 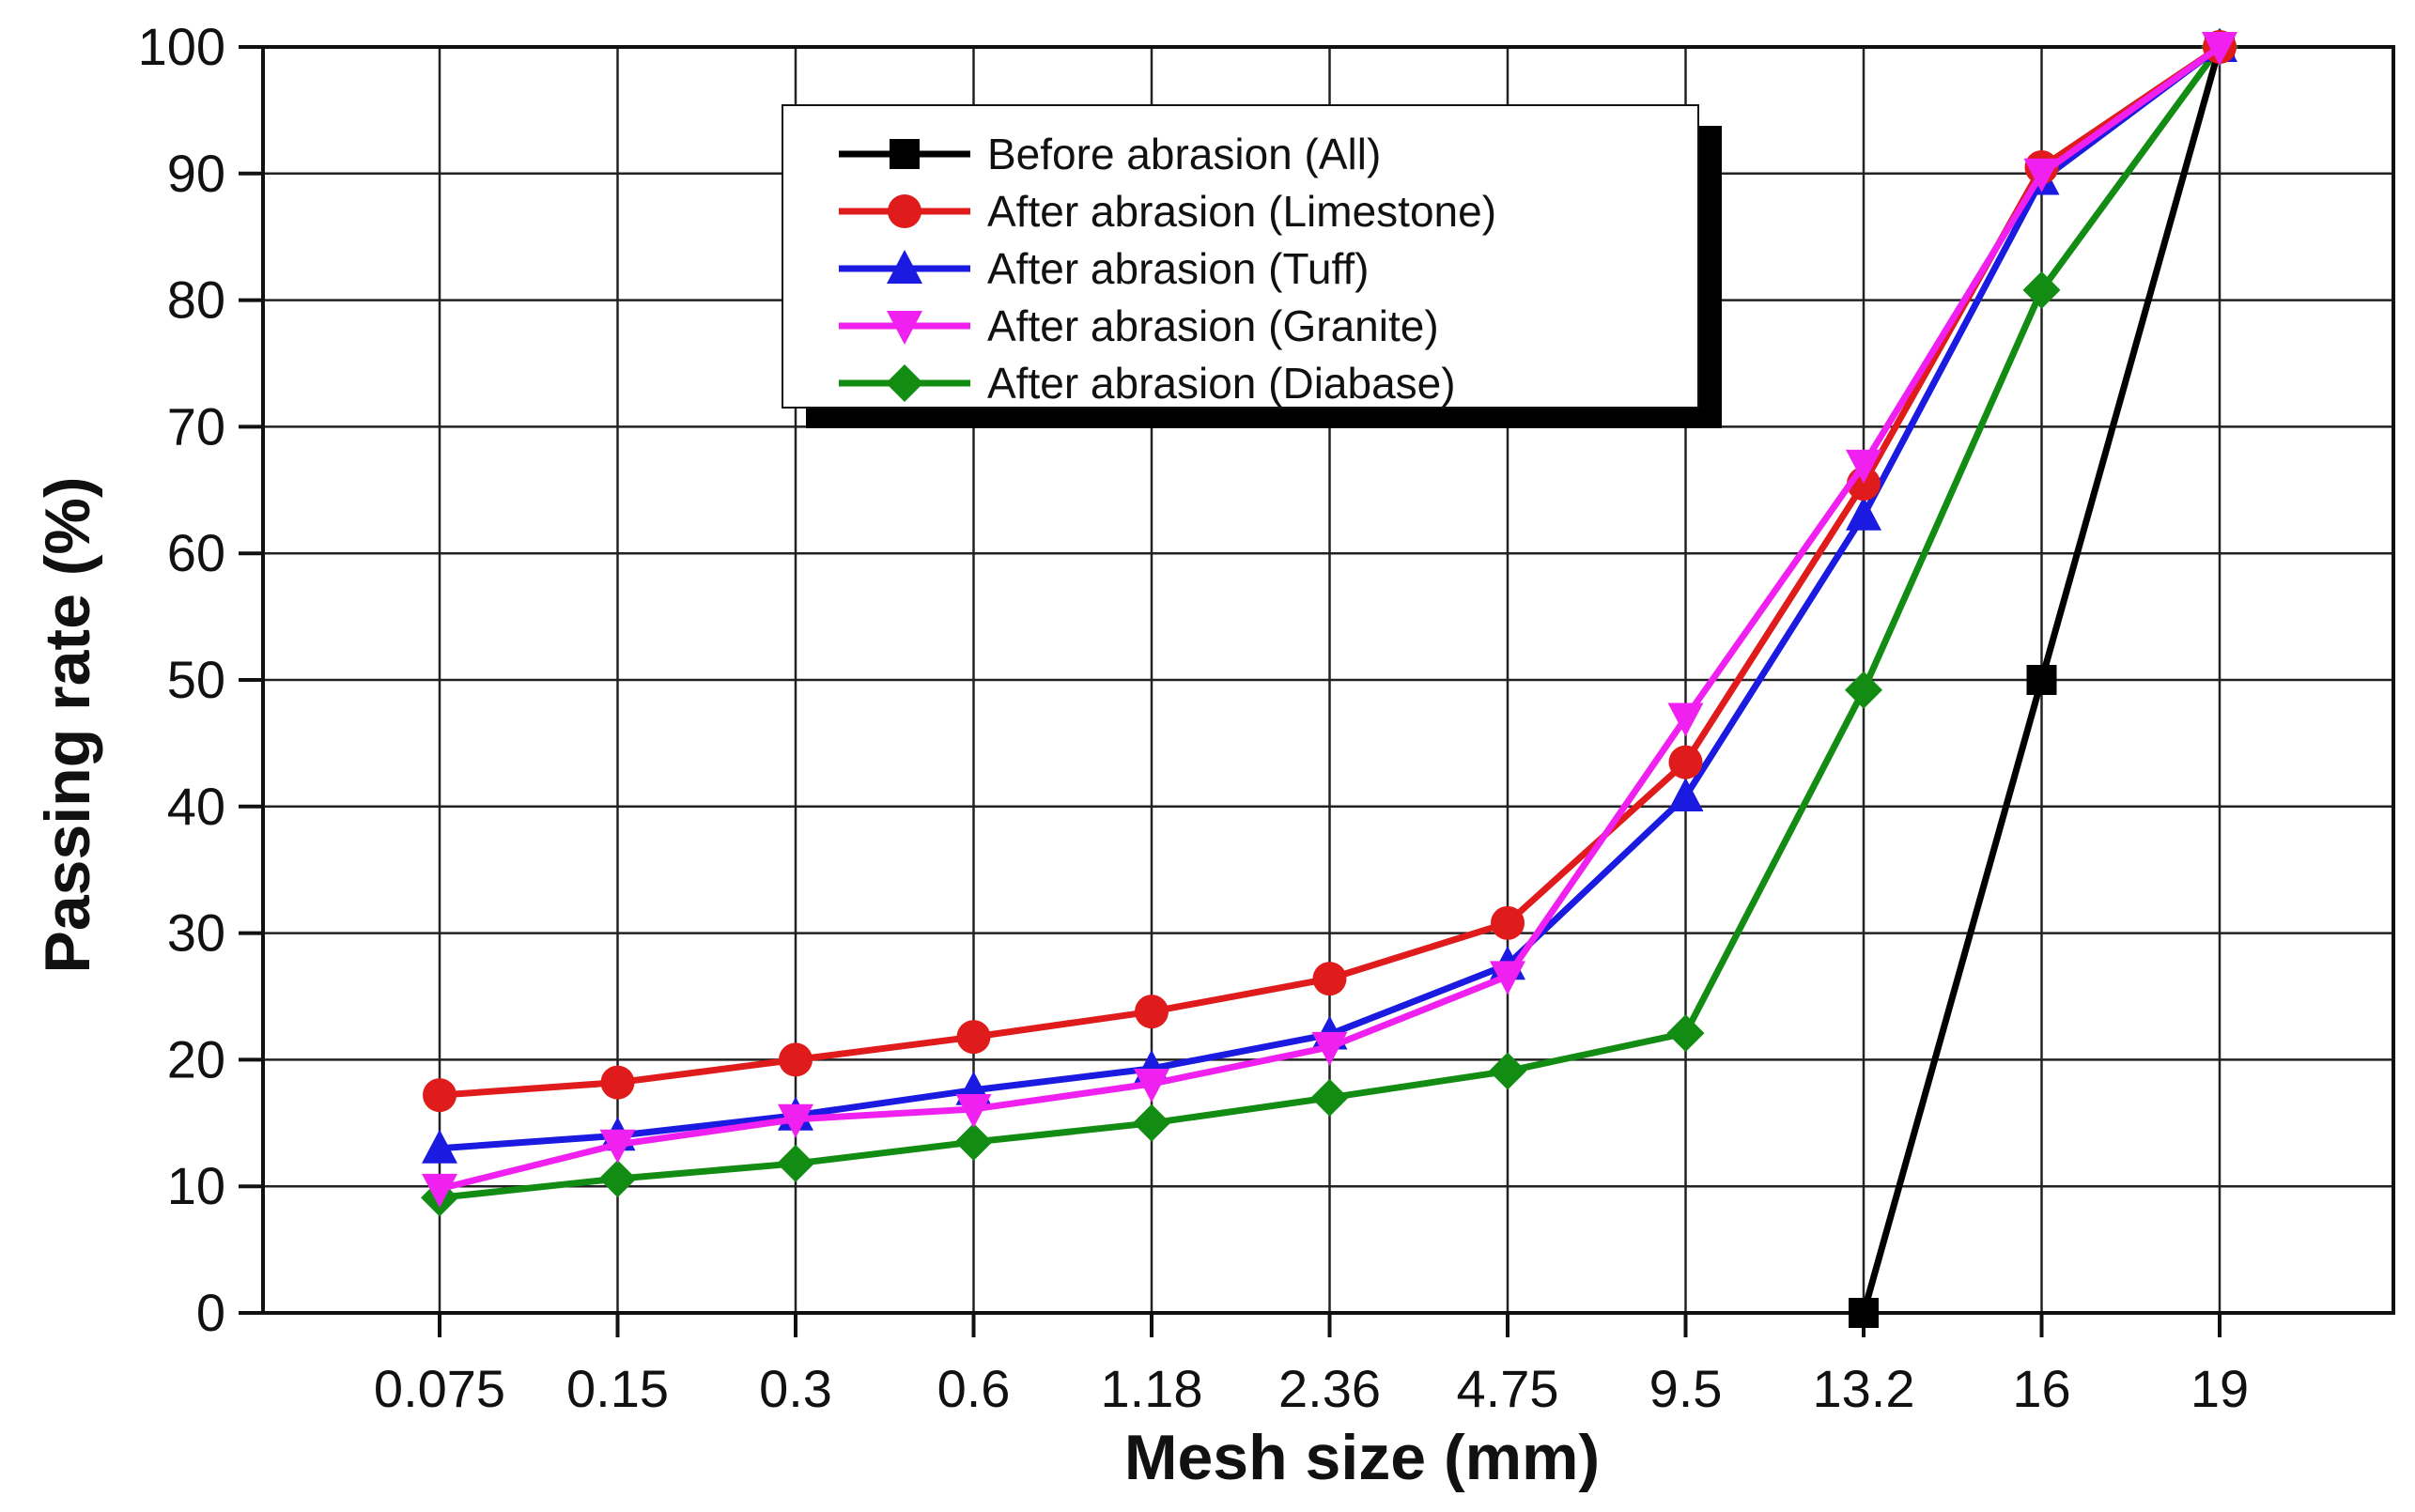 I want to click on legend-item: Before abrasion (All), so click(x=1110, y=154).